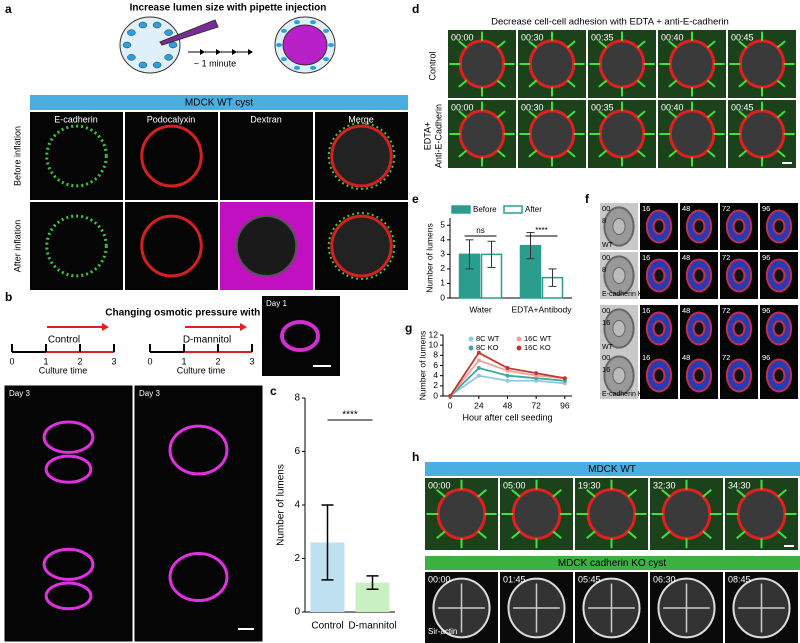  I want to click on timestamp: 00:40, so click(672, 37).